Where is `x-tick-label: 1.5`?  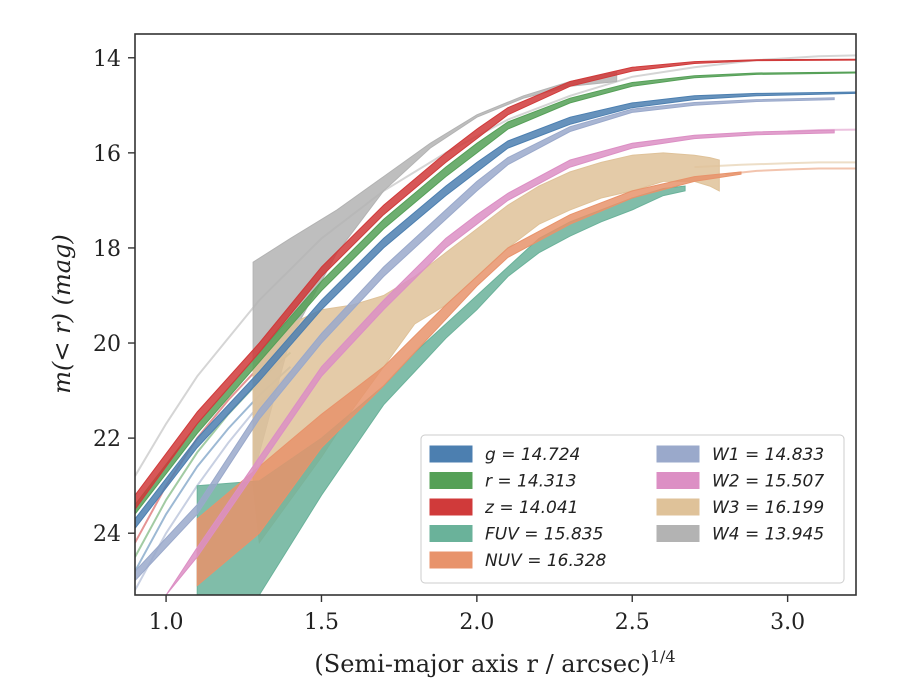
x-tick-label: 1.5 is located at coordinates (321, 622).